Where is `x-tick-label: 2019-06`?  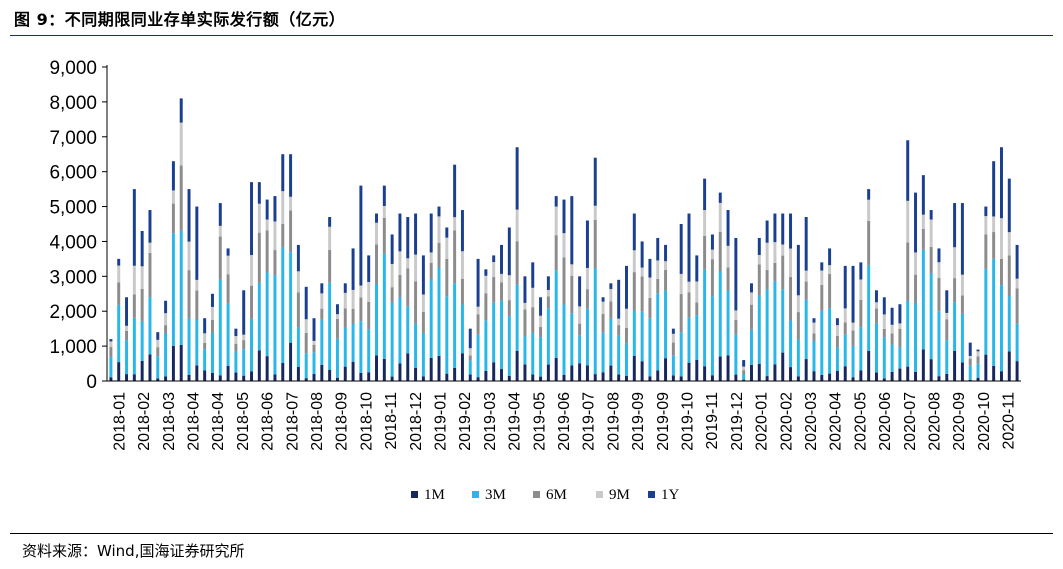 x-tick-label: 2019-06 is located at coordinates (564, 421).